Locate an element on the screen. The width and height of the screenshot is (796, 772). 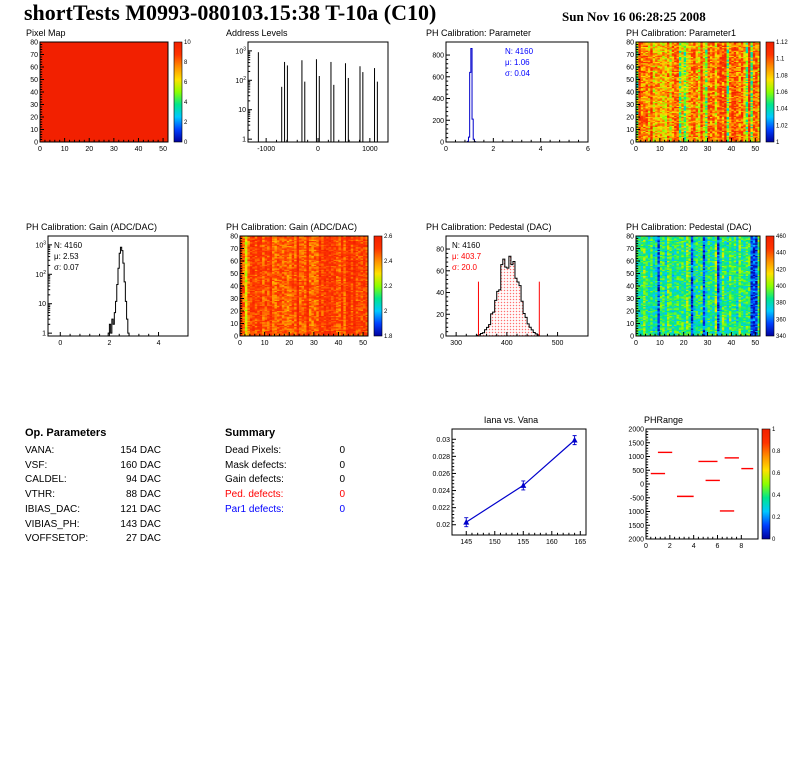
panel-ph-parameter1-map: PH Calibration: Parameter1 is located at coordinates (706, 96).